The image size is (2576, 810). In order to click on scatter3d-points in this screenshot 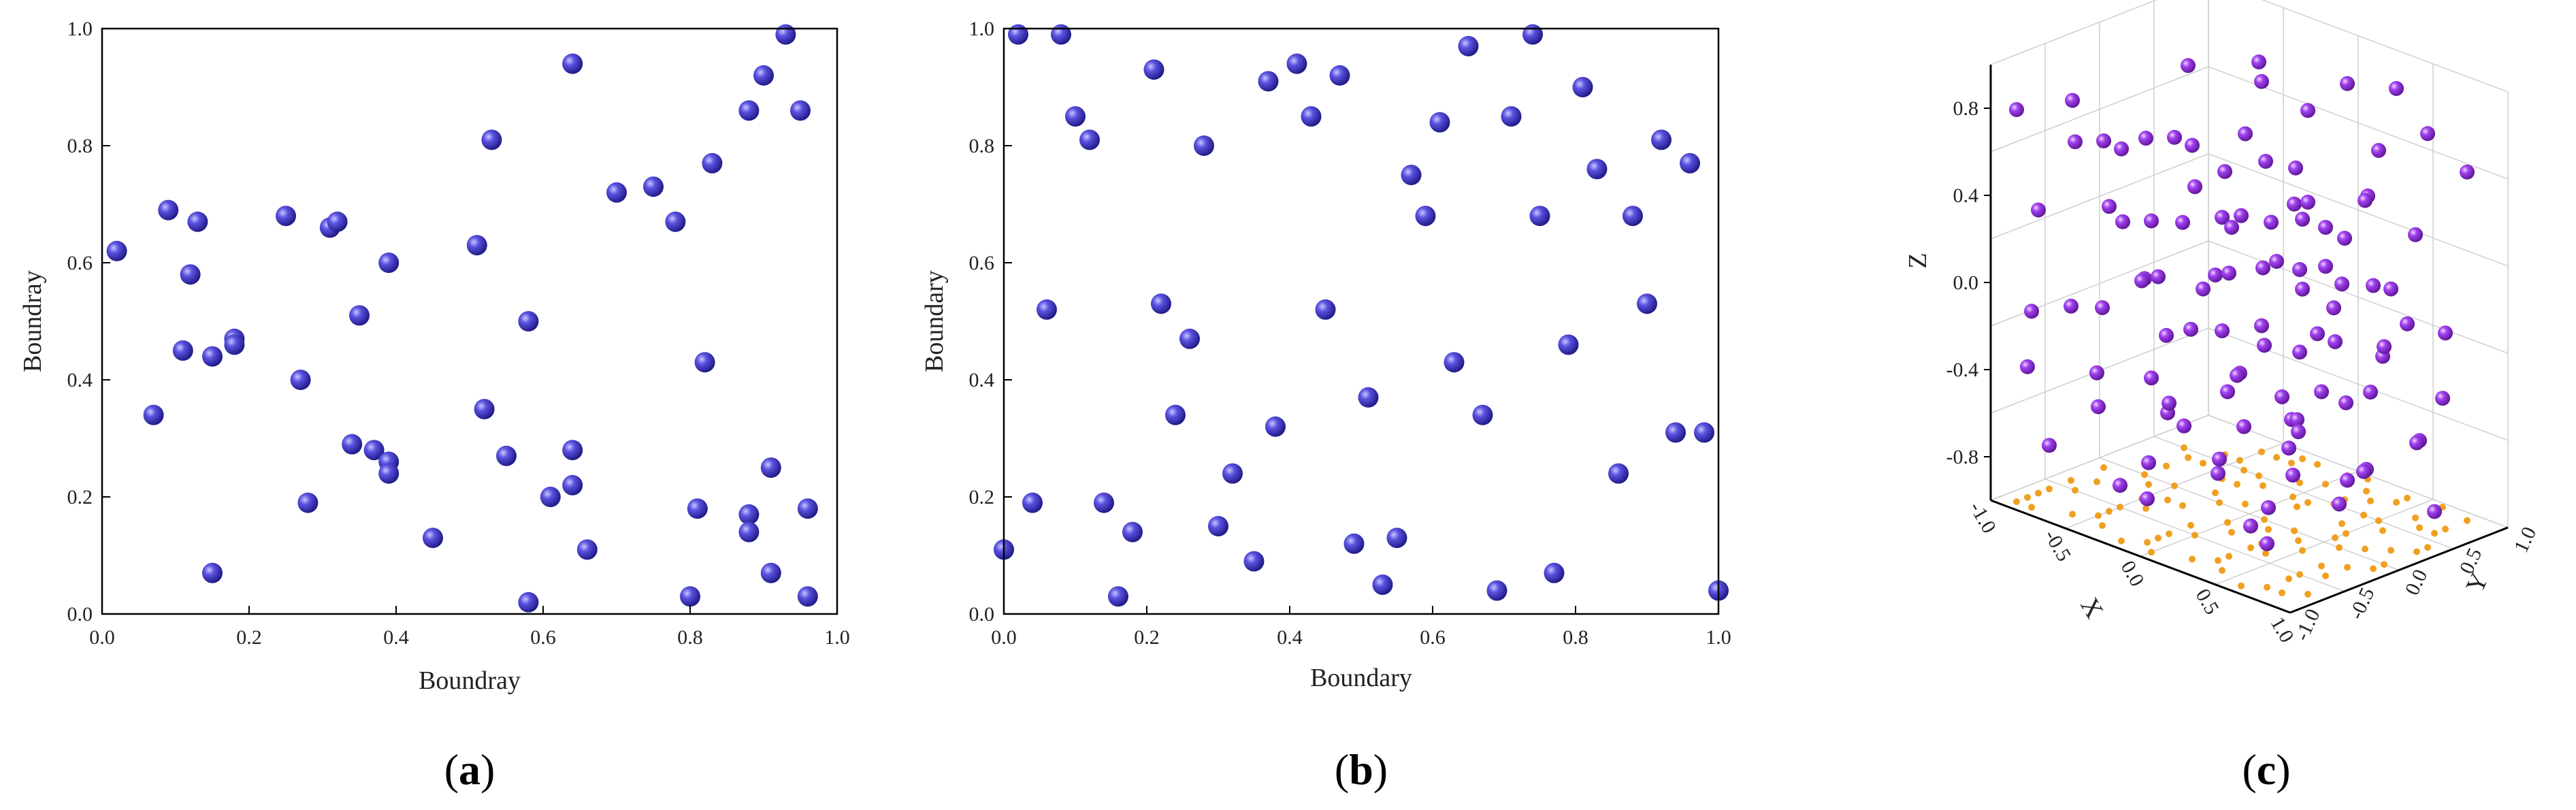, I will do `click(2242, 303)`.